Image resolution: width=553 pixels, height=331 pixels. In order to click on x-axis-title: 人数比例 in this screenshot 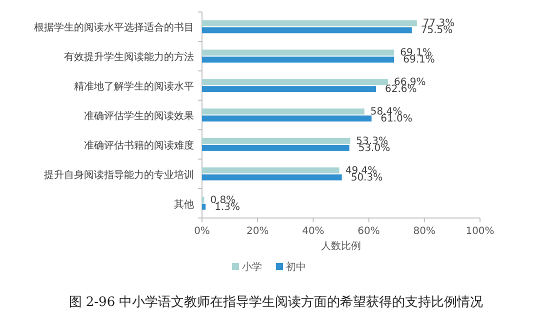, I will do `click(341, 246)`.